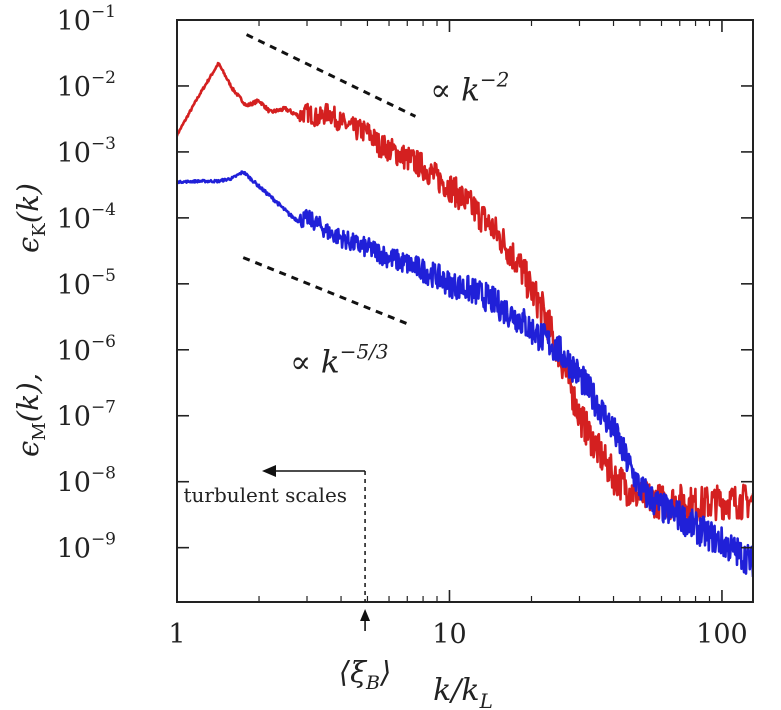  I want to click on y-tick-label: 10⁻⁶, so click(86, 349).